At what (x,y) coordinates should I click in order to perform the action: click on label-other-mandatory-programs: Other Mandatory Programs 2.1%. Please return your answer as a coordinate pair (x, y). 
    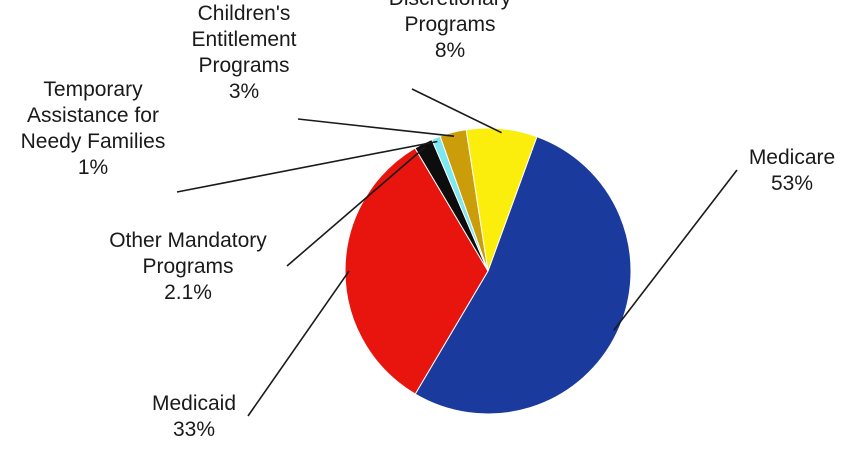
    Looking at the image, I should click on (188, 266).